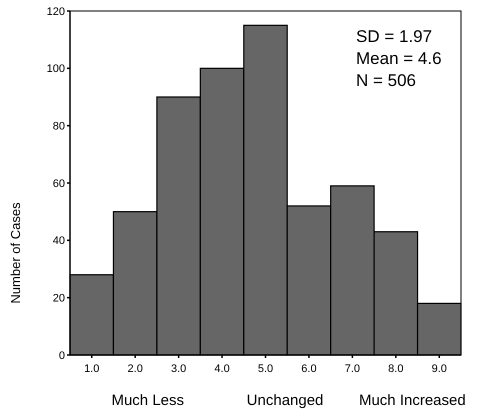  Describe the element at coordinates (222, 369) in the screenshot. I see `x-tick-label: 4.0` at that location.